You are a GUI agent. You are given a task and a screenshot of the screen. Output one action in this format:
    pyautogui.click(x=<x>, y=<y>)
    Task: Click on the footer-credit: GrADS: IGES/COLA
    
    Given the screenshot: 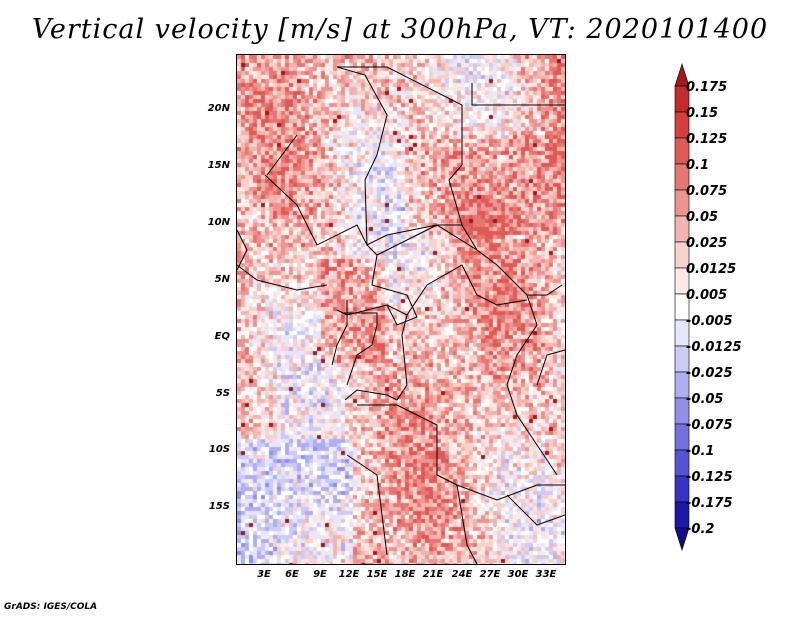 What is the action you would take?
    pyautogui.click(x=51, y=607)
    